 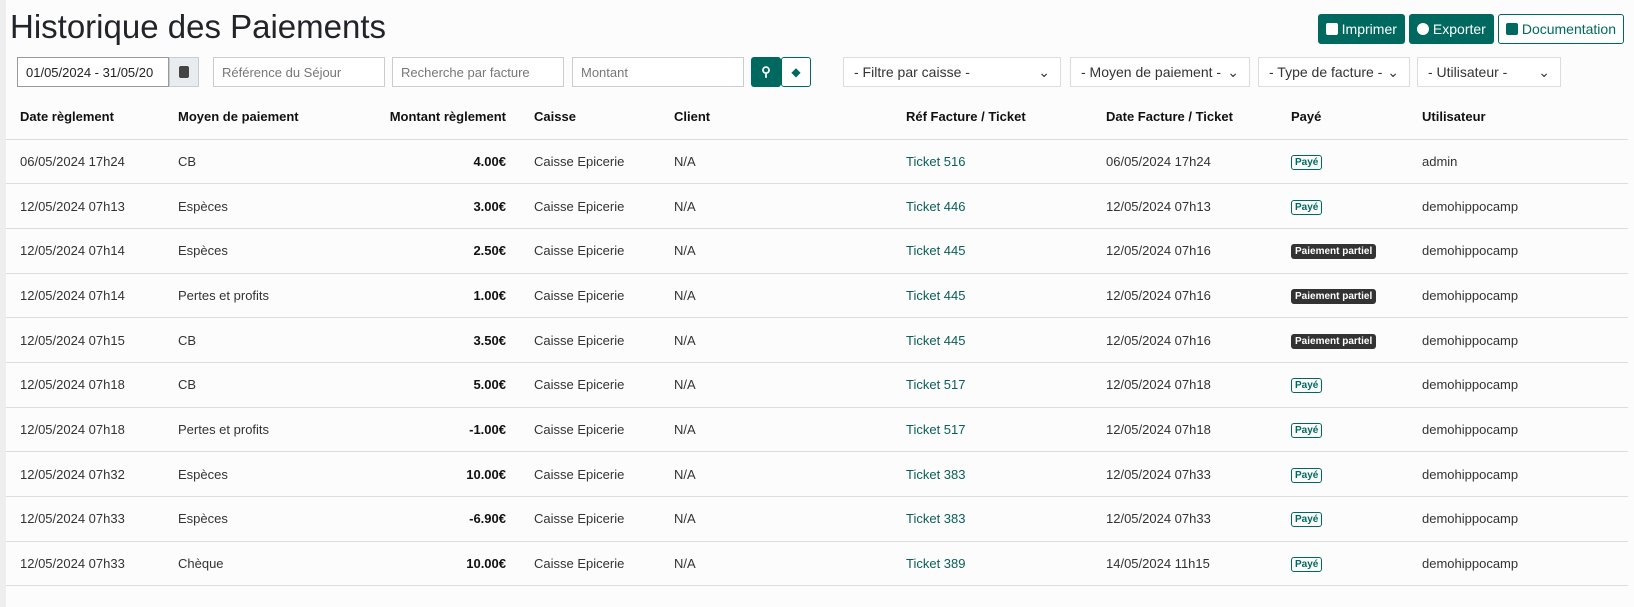 What do you see at coordinates (85, 162) in the screenshot?
I see `cell: 06/05/2024 17h24` at bounding box center [85, 162].